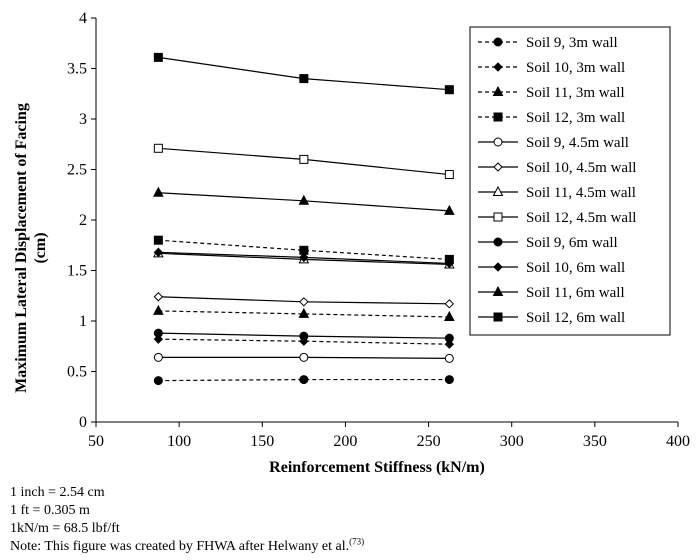 This screenshot has height=560, width=700. What do you see at coordinates (575, 93) in the screenshot?
I see `legend-label: Soil 11, 3m wall` at bounding box center [575, 93].